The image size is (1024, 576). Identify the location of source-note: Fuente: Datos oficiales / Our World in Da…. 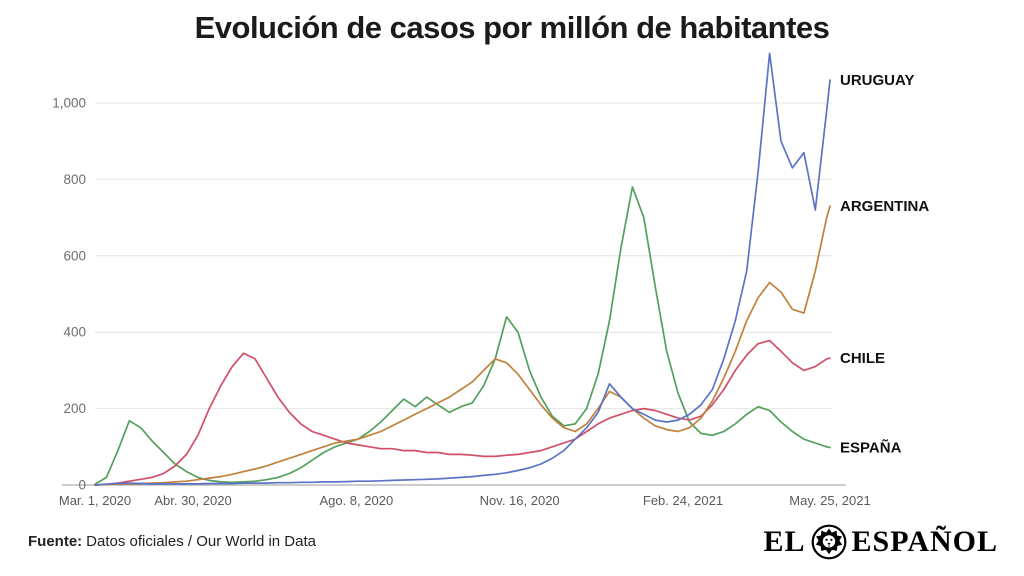
(172, 541).